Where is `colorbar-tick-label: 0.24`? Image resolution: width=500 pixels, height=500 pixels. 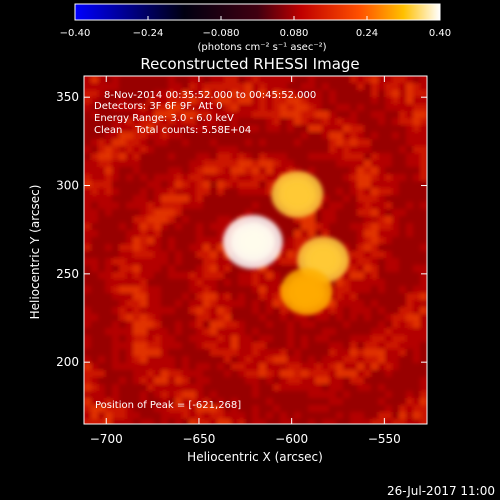 colorbar-tick-label: 0.24 is located at coordinates (367, 33).